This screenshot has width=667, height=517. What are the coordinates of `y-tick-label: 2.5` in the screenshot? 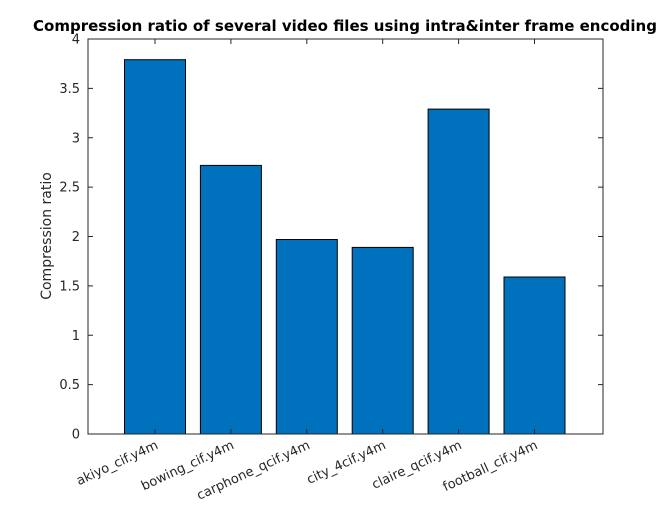 It's located at (69, 188).